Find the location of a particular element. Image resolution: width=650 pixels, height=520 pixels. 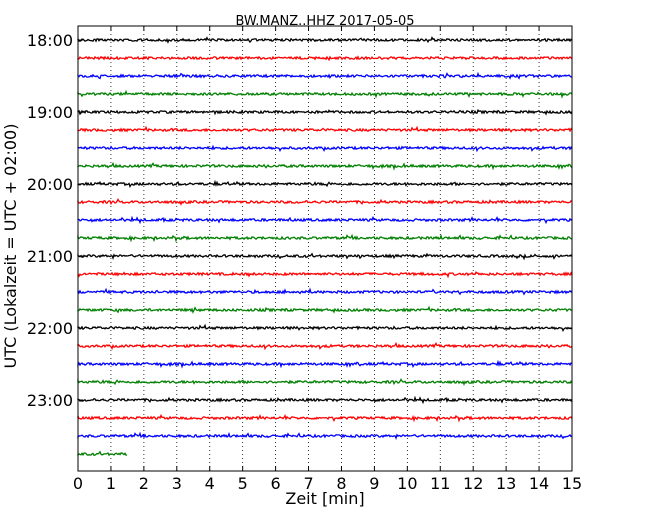

x-tick-label-3: 3 is located at coordinates (177, 483).